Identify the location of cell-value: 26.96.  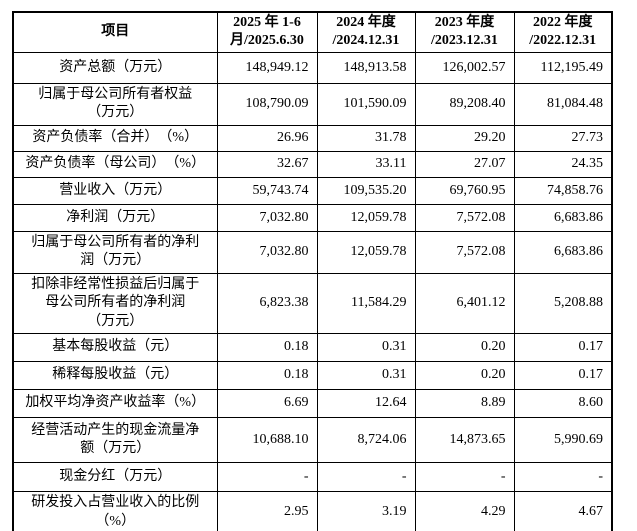
(267, 138).